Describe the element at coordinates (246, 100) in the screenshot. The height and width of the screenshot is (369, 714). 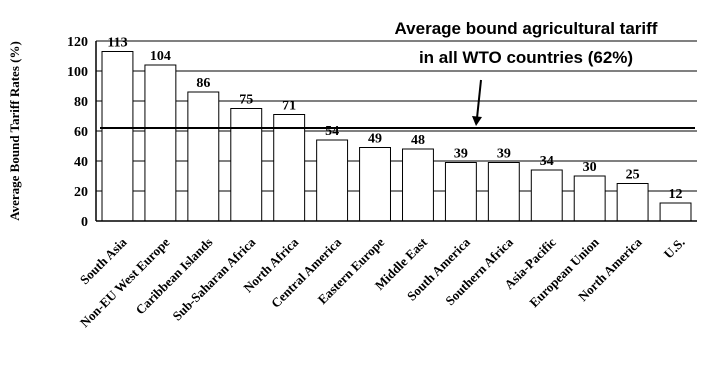
I see `data-label: 75` at that location.